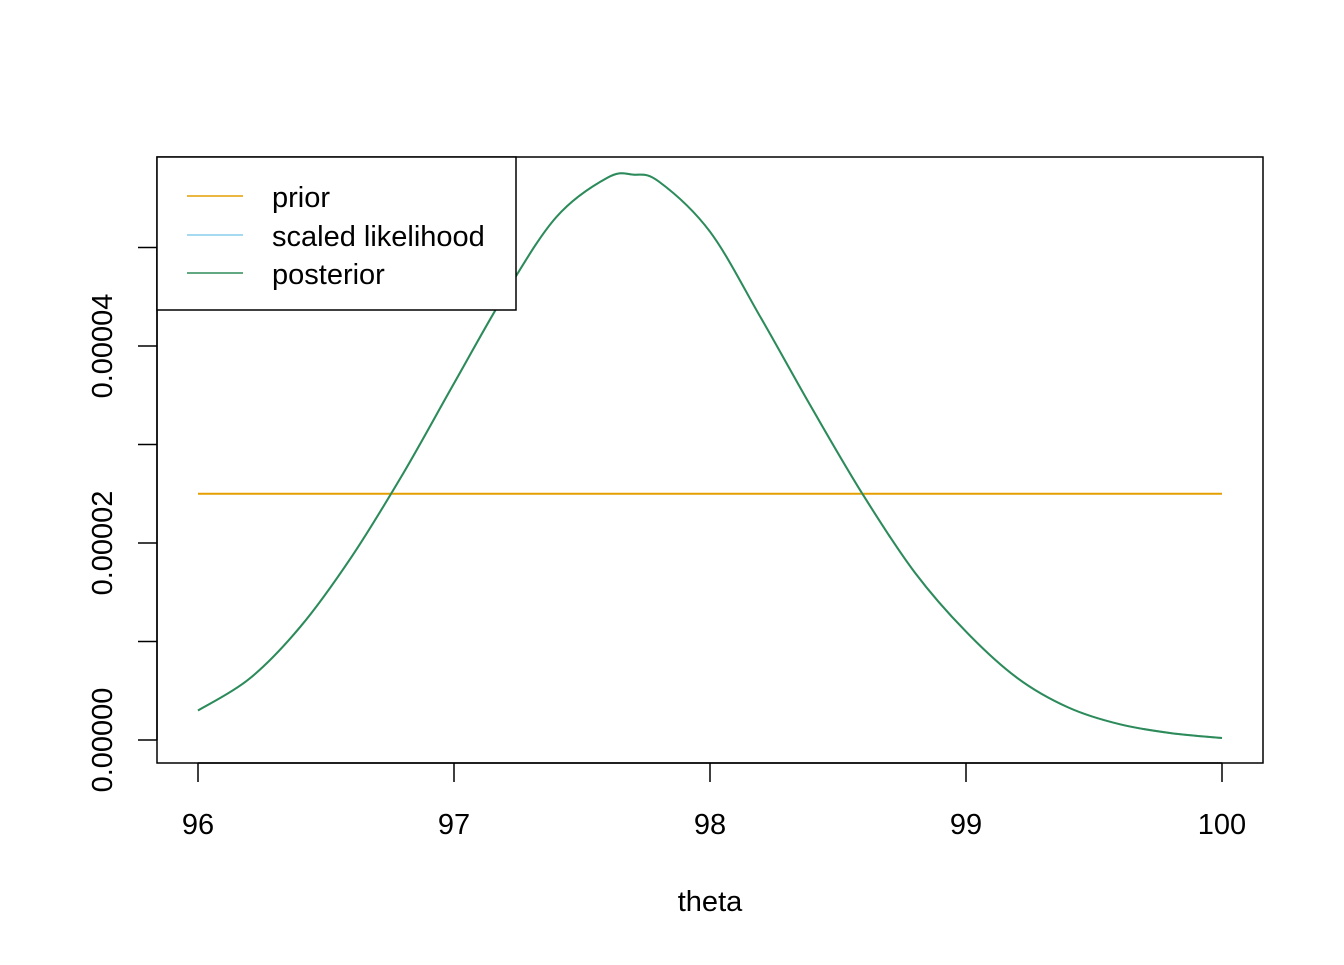 This screenshot has width=1344, height=965. What do you see at coordinates (1222, 825) in the screenshot?
I see `x-tick-label: 100` at bounding box center [1222, 825].